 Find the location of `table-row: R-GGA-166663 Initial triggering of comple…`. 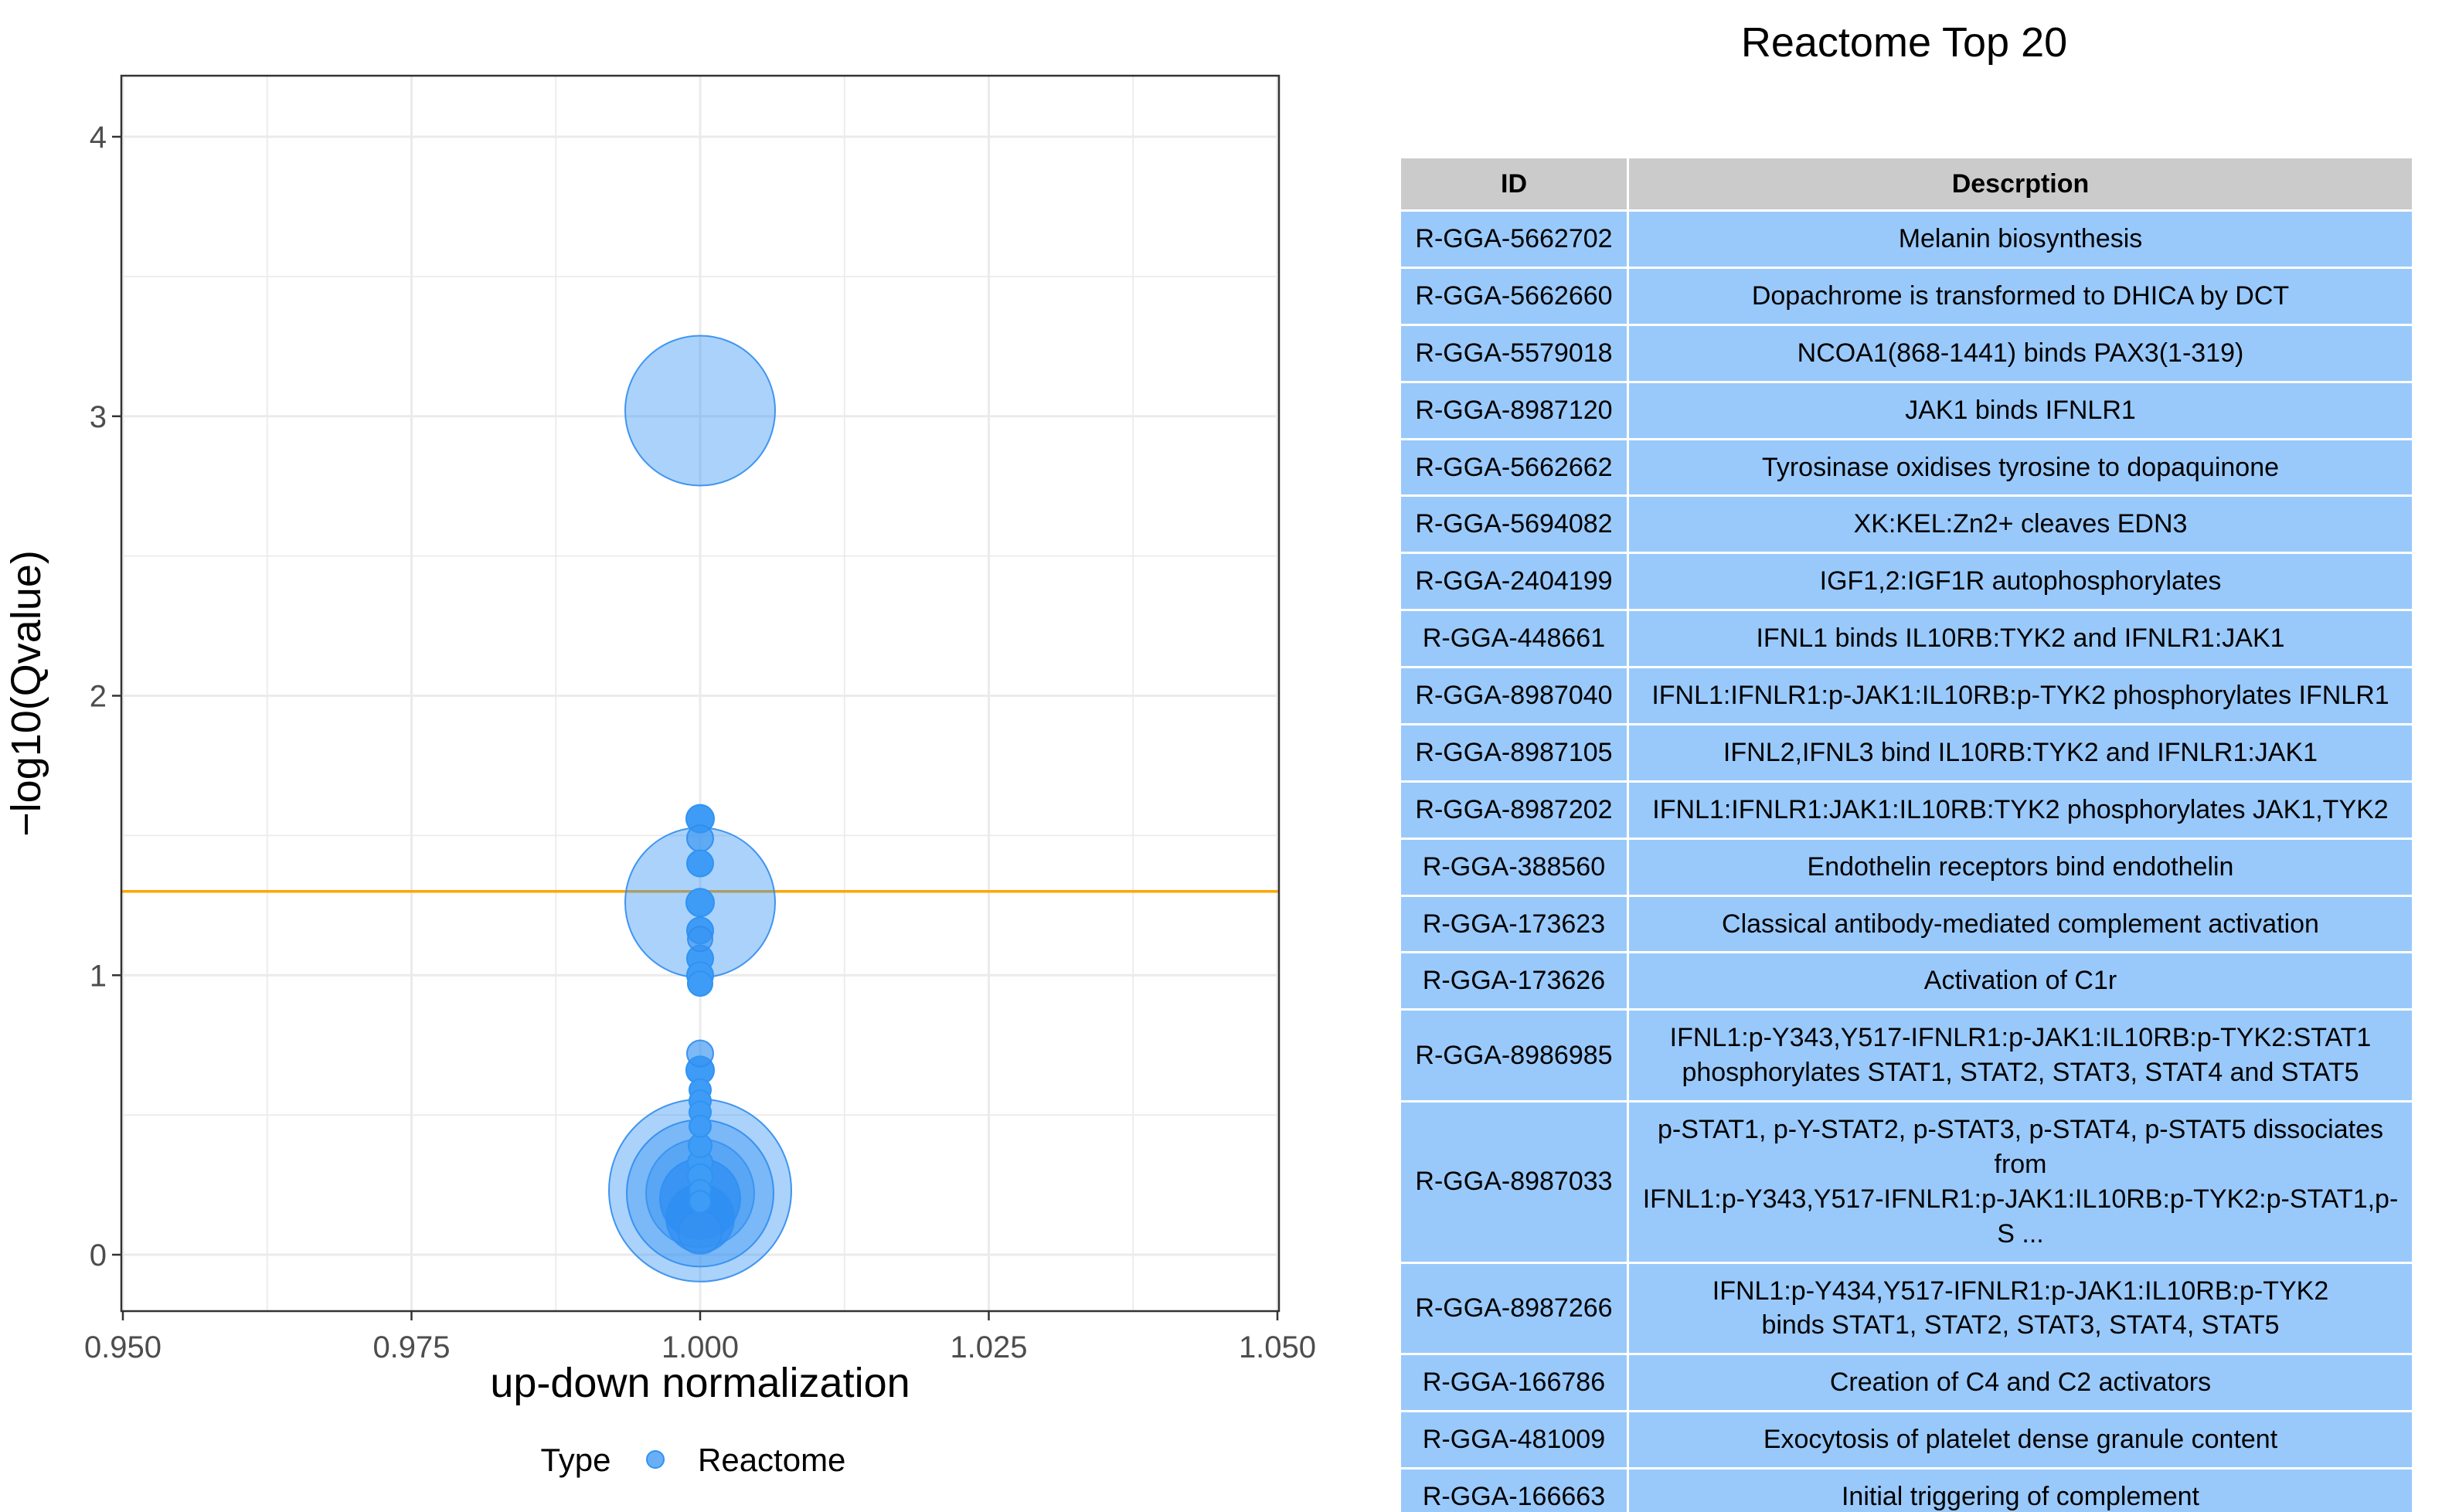

table-row: R-GGA-166663 Initial triggering of comple… is located at coordinates (1906, 1491).